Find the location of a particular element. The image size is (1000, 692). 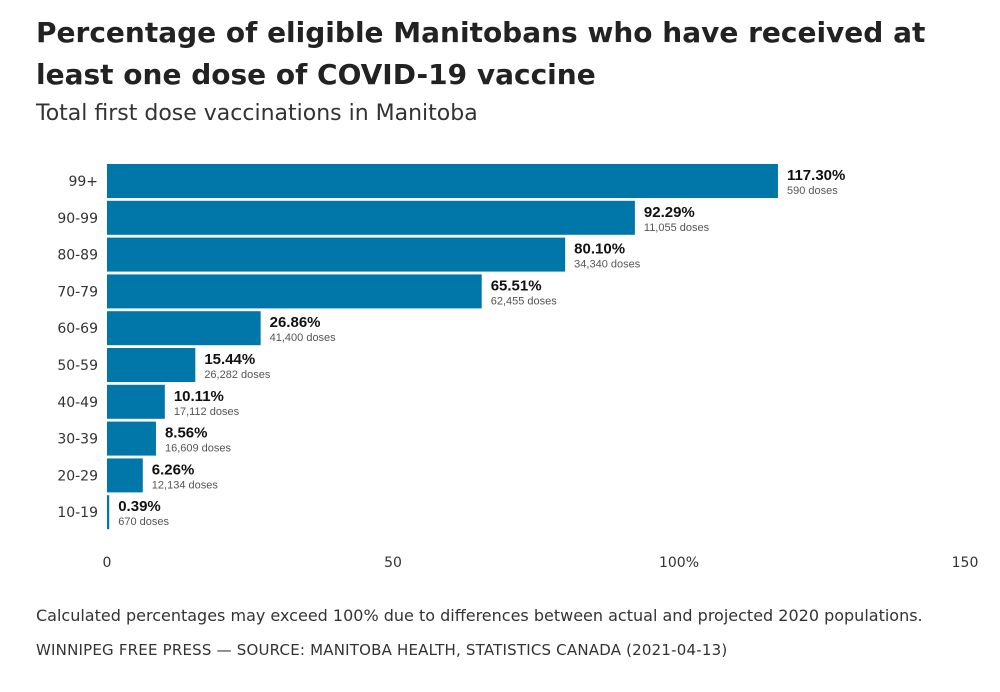

value-label: 6.26% is located at coordinates (173, 469).